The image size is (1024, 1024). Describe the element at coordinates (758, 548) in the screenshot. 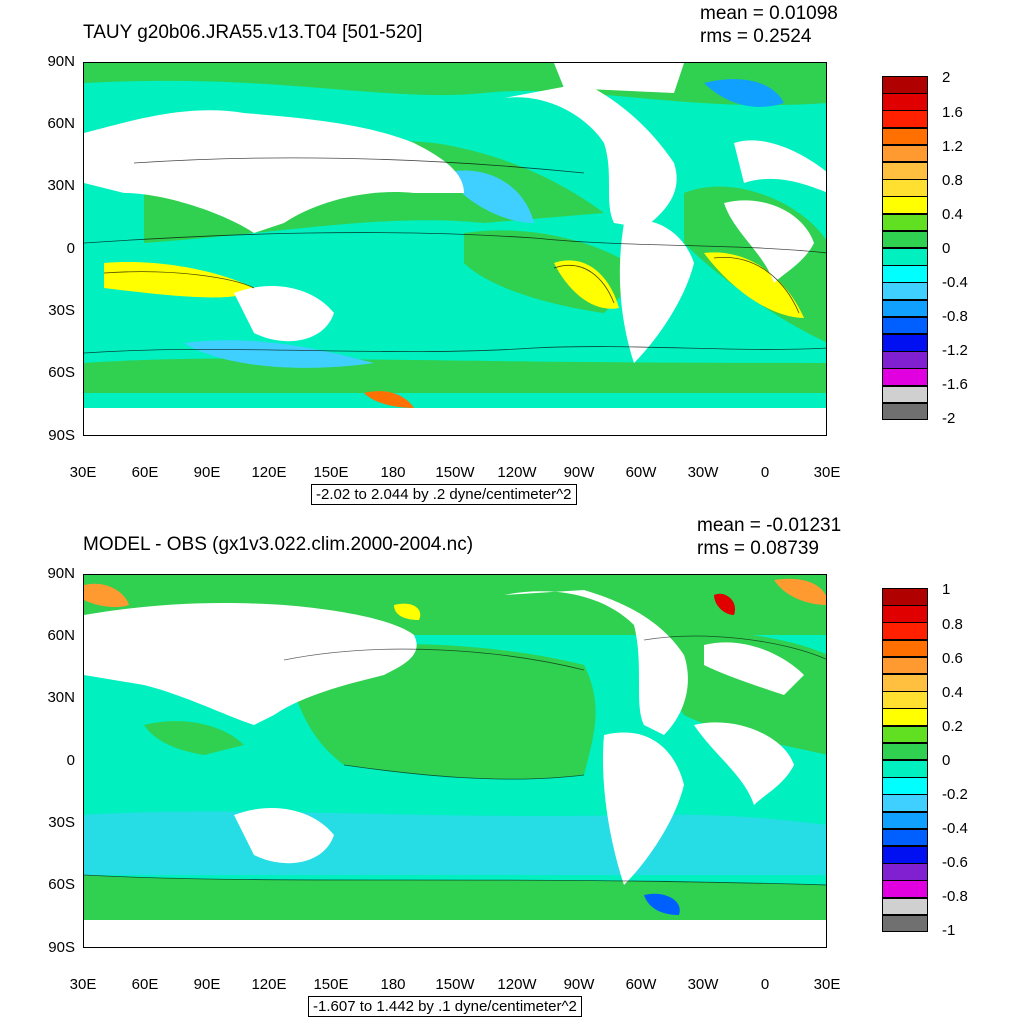

I see `rms-stat: rms = 0.08739` at that location.